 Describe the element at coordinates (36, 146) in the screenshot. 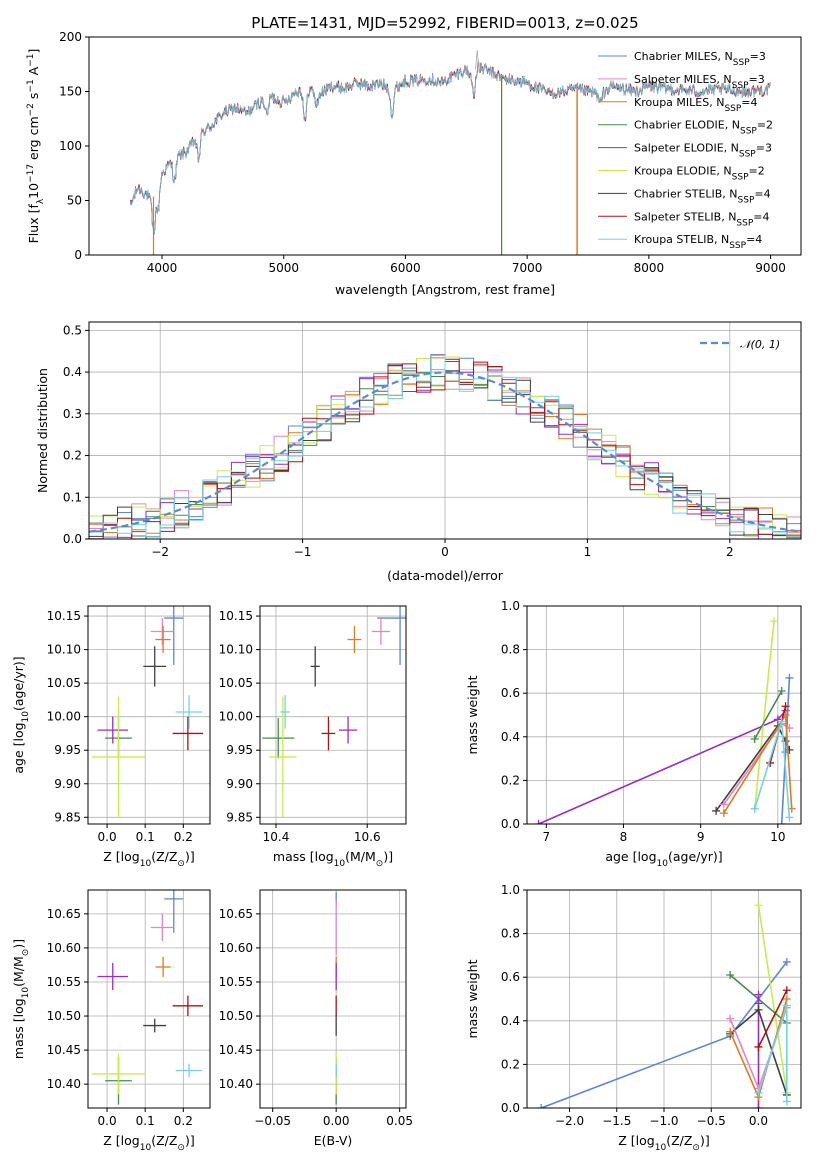

I see `spectrum-y-label: Flux [fλ10−17 erg cm−2 s−1 A−1]` at that location.